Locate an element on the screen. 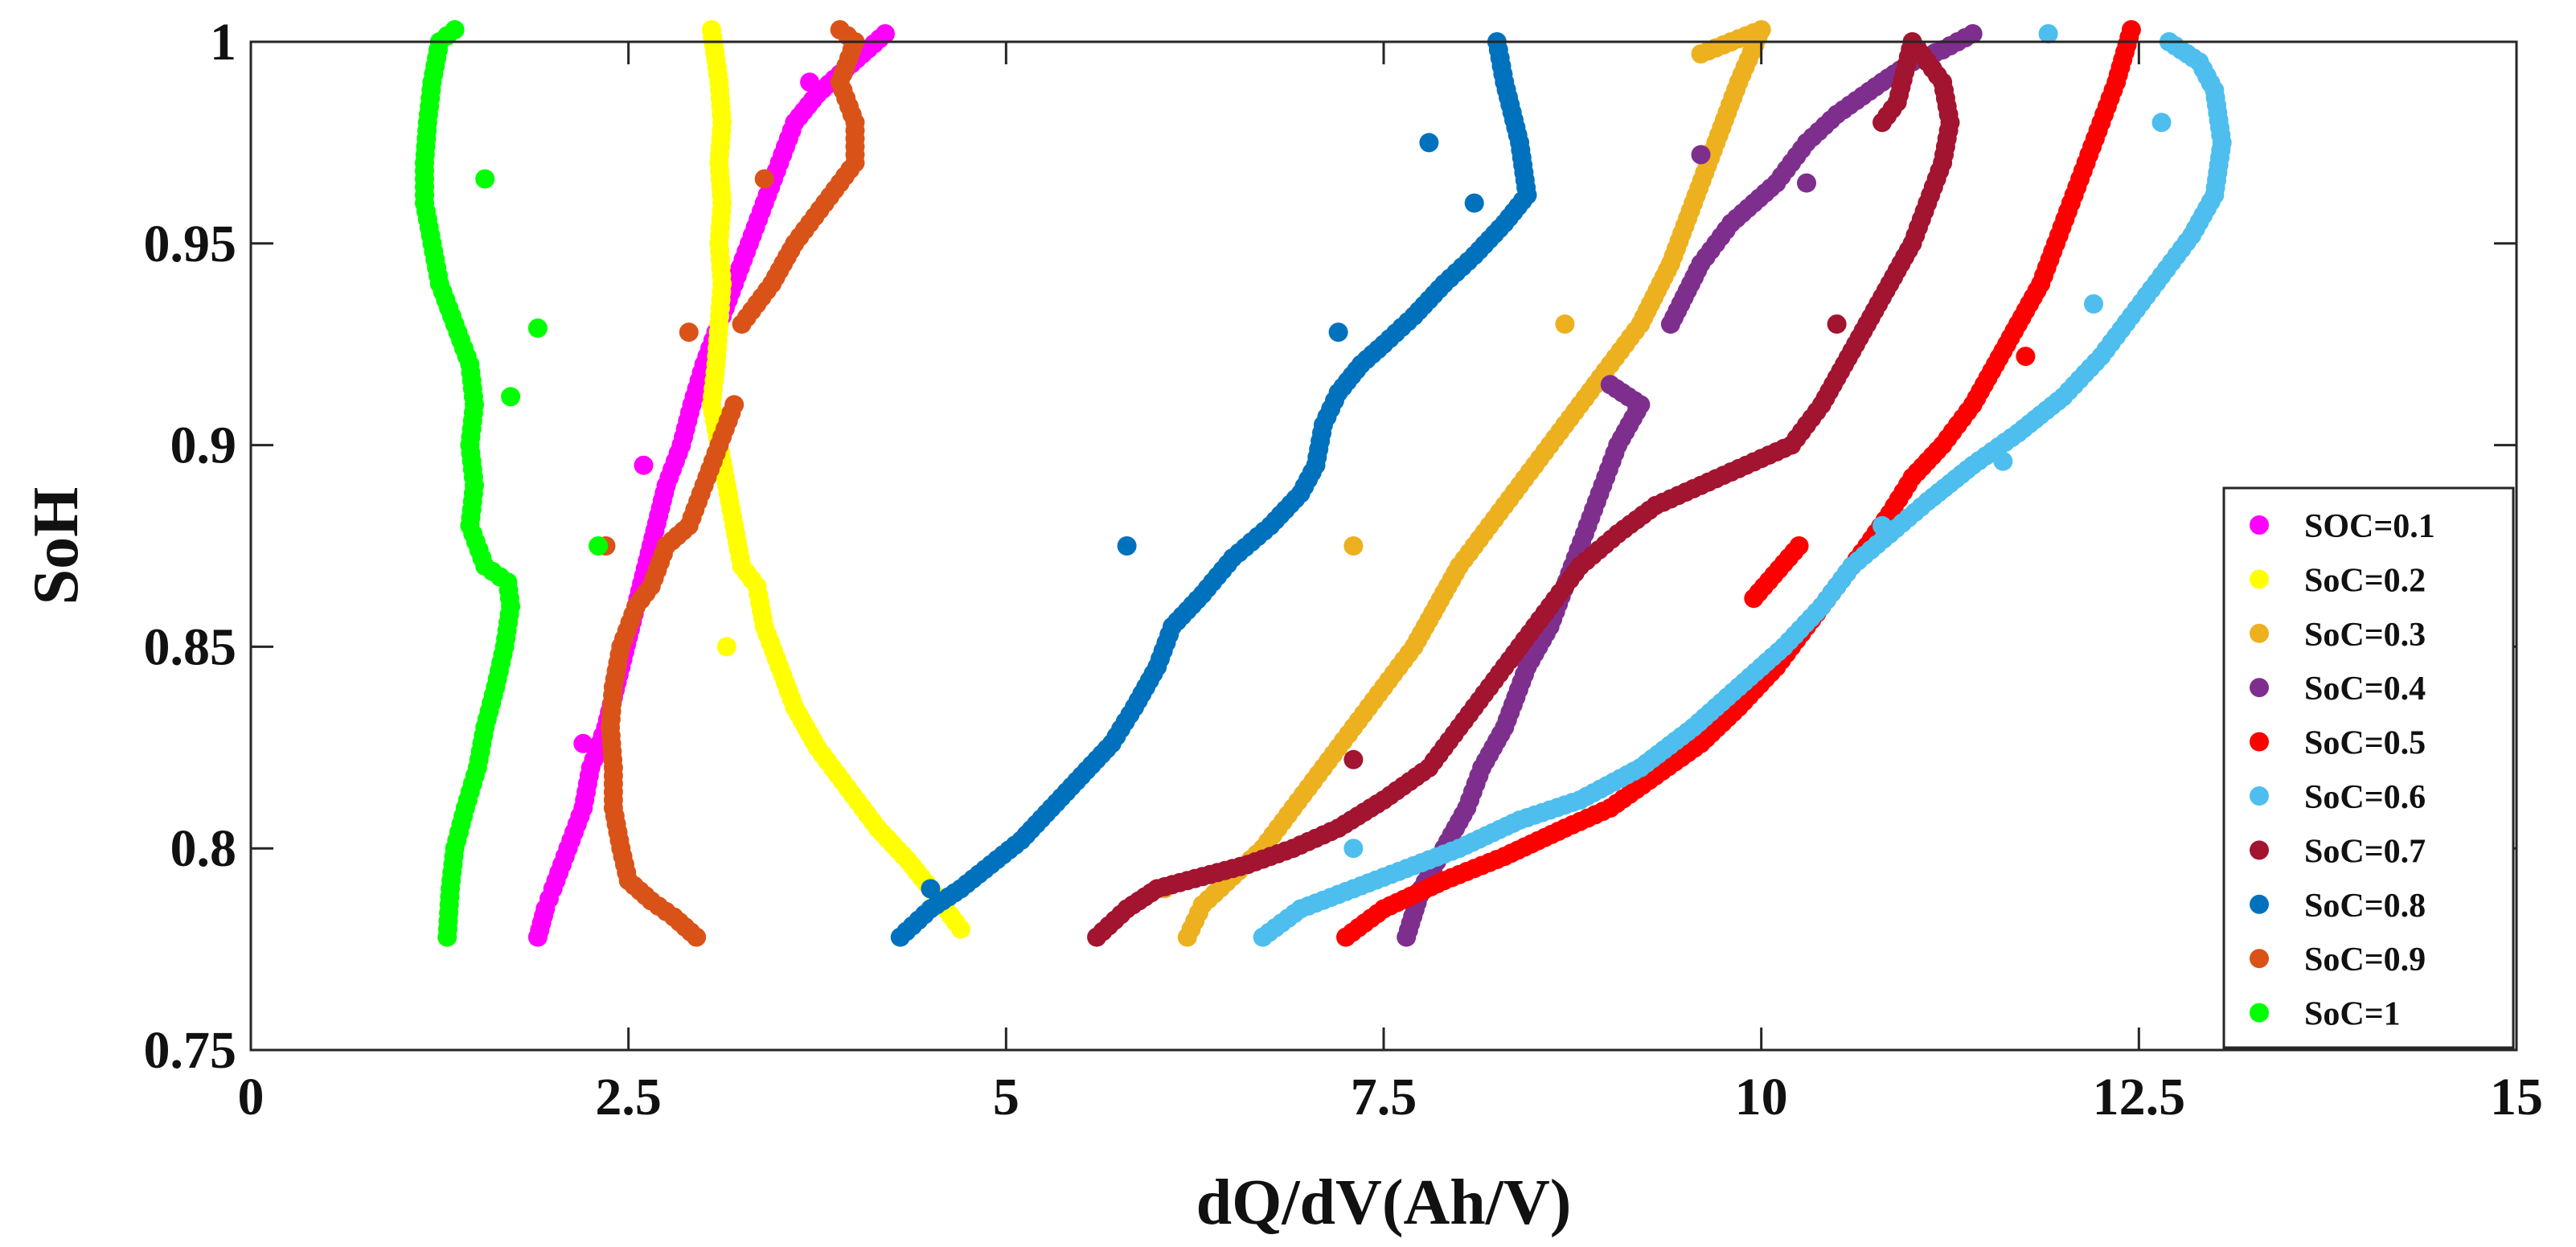 The image size is (2576, 1247). y-tick-label: 1 is located at coordinates (223, 42).